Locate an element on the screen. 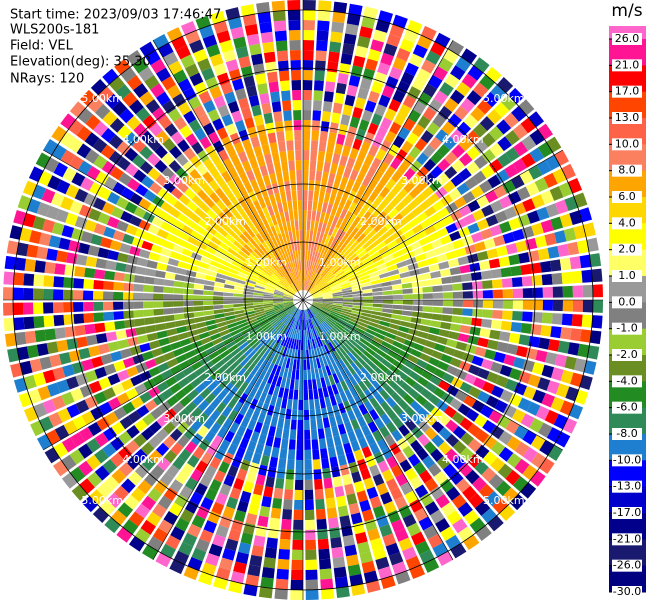  range-label: 2.00km is located at coordinates (381, 377).